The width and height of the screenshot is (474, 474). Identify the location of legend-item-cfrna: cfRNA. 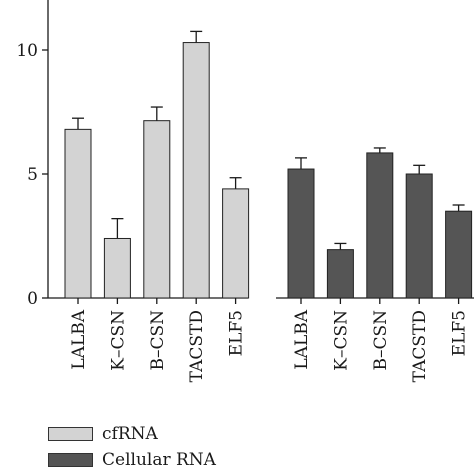
(103, 434).